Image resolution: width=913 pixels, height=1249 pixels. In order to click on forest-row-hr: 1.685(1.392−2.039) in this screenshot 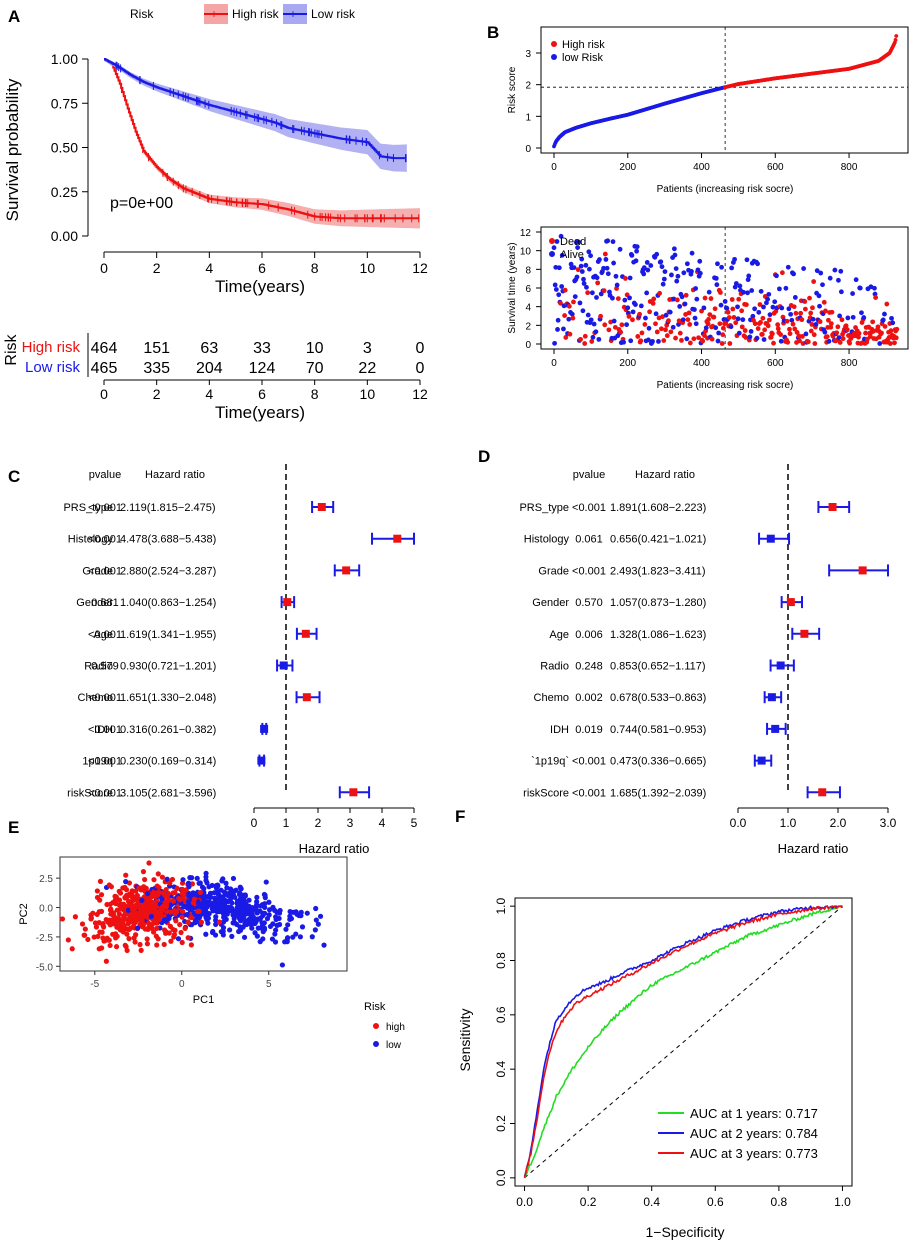, I will do `click(658, 793)`.